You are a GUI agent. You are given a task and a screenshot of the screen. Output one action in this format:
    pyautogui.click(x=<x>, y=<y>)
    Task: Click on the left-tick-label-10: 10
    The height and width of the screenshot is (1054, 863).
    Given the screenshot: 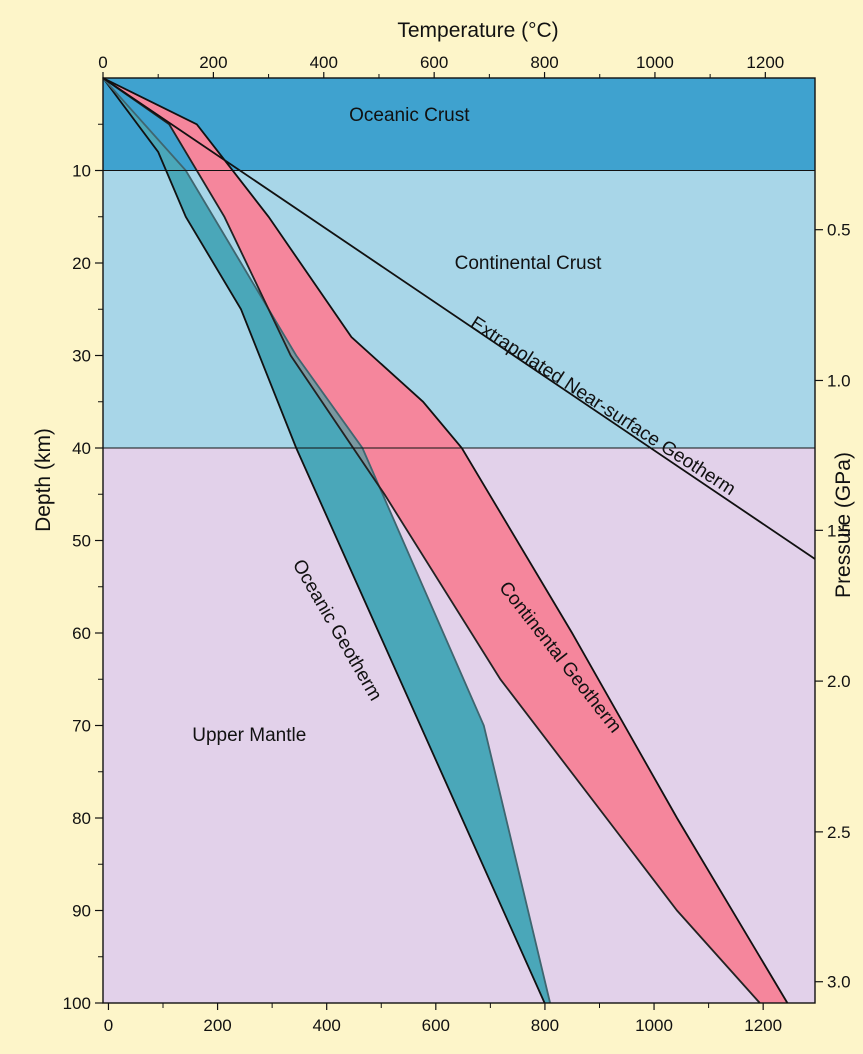 What is the action you would take?
    pyautogui.click(x=81, y=171)
    